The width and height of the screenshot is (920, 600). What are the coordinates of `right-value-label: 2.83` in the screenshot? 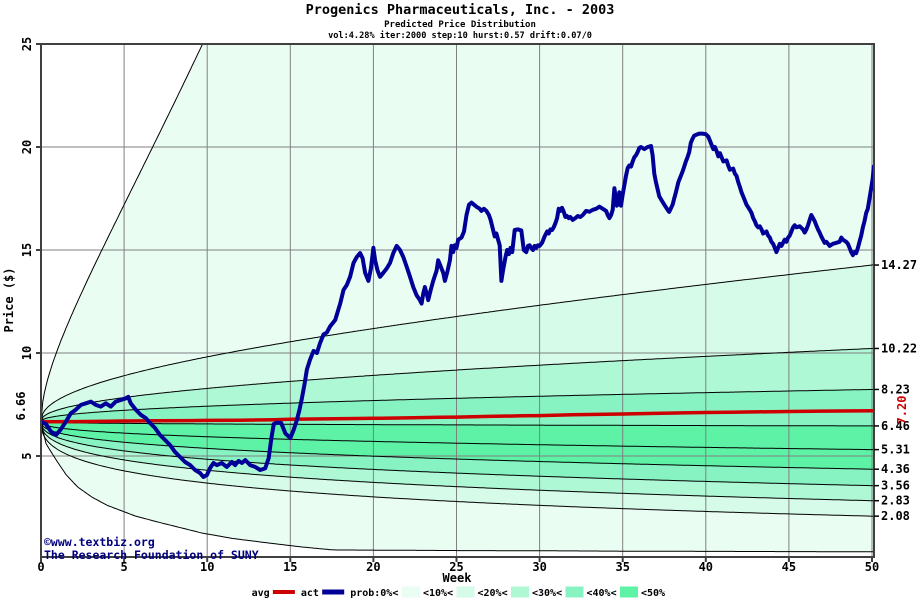 It's located at (895, 501).